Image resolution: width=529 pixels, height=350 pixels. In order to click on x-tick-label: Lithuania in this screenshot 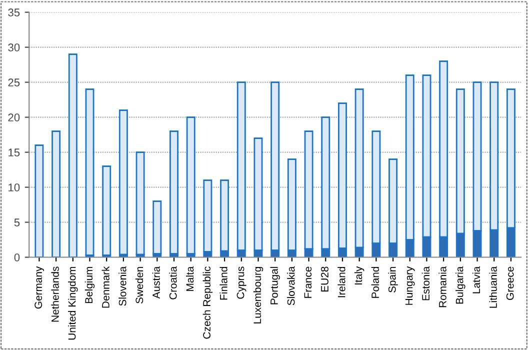, I will do `click(493, 287)`.